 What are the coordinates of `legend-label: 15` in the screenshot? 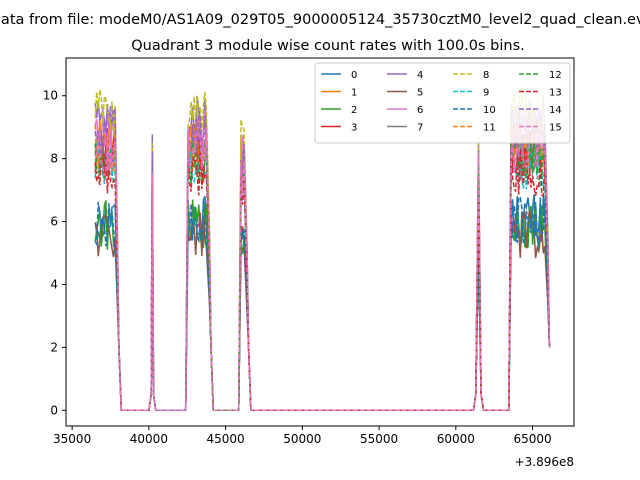 It's located at (555, 128).